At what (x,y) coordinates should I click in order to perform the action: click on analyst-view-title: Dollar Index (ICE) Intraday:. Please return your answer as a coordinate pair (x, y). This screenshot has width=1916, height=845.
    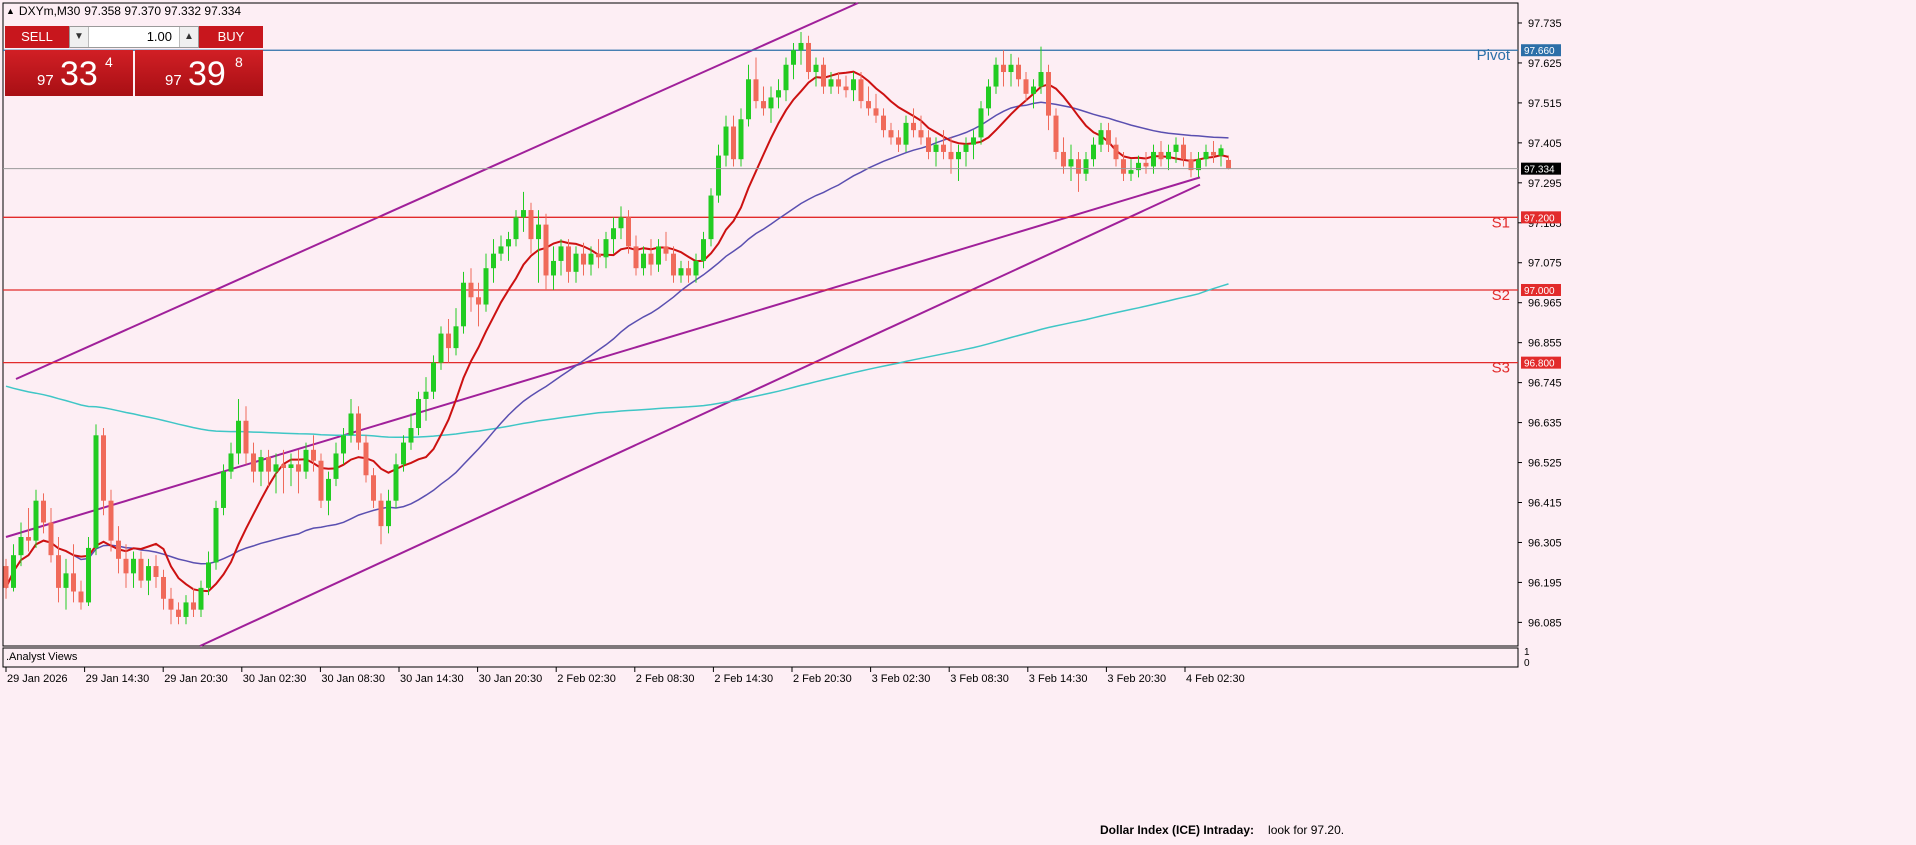
    Looking at the image, I should click on (1177, 830).